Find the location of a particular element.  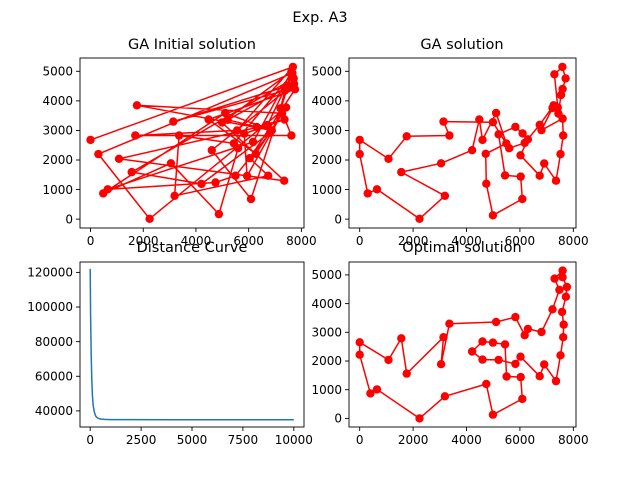

x-tick-label: 4000 is located at coordinates (196, 241).